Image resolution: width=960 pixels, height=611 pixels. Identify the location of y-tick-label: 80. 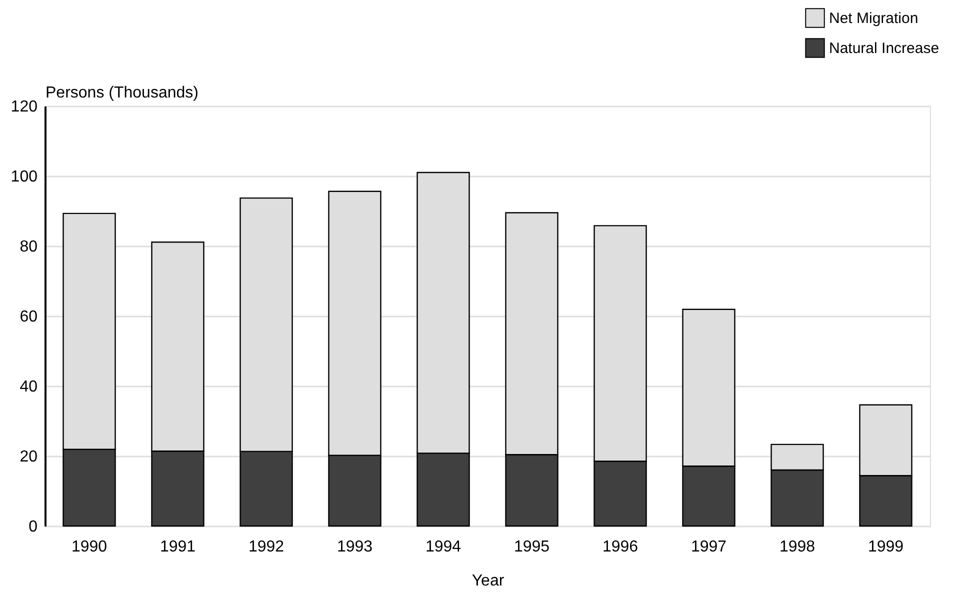
(29, 247).